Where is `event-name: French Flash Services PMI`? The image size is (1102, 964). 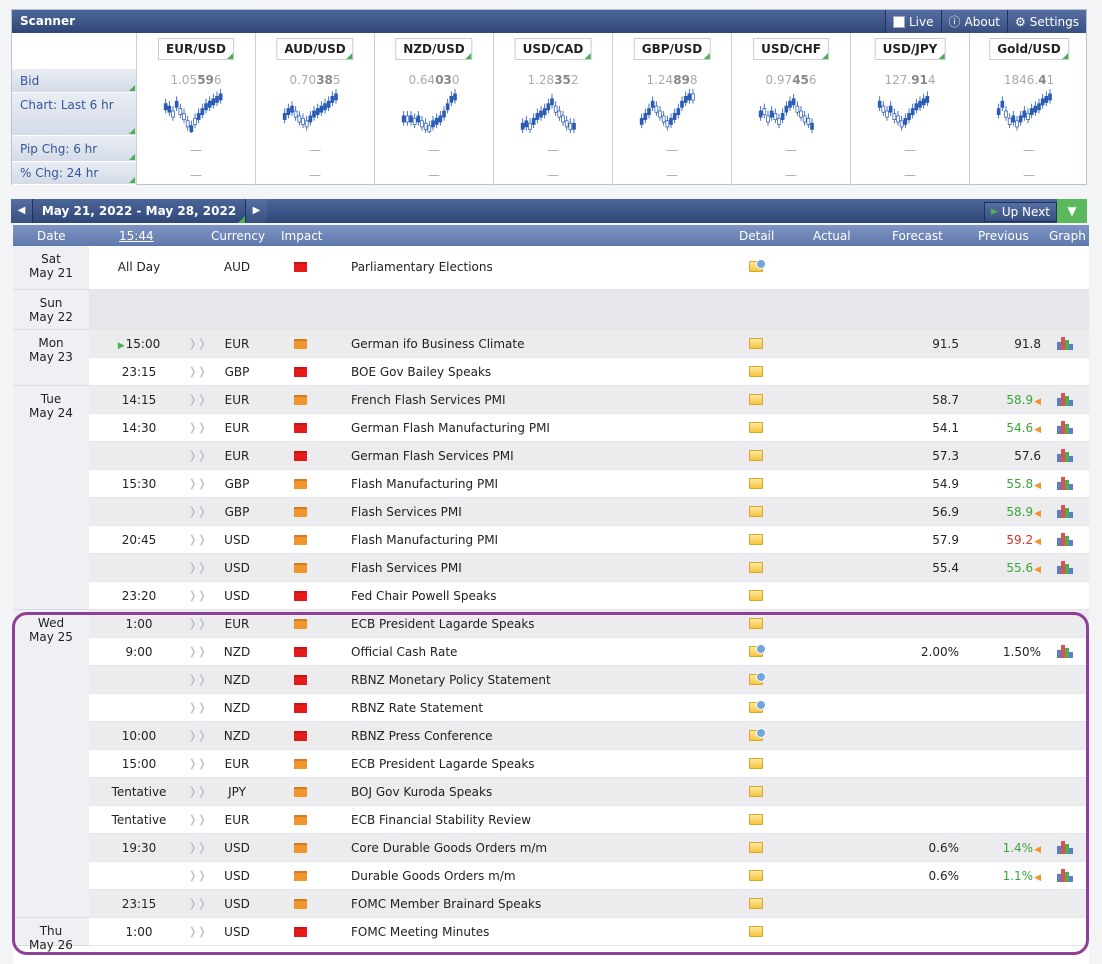
event-name: French Flash Services PMI is located at coordinates (428, 400).